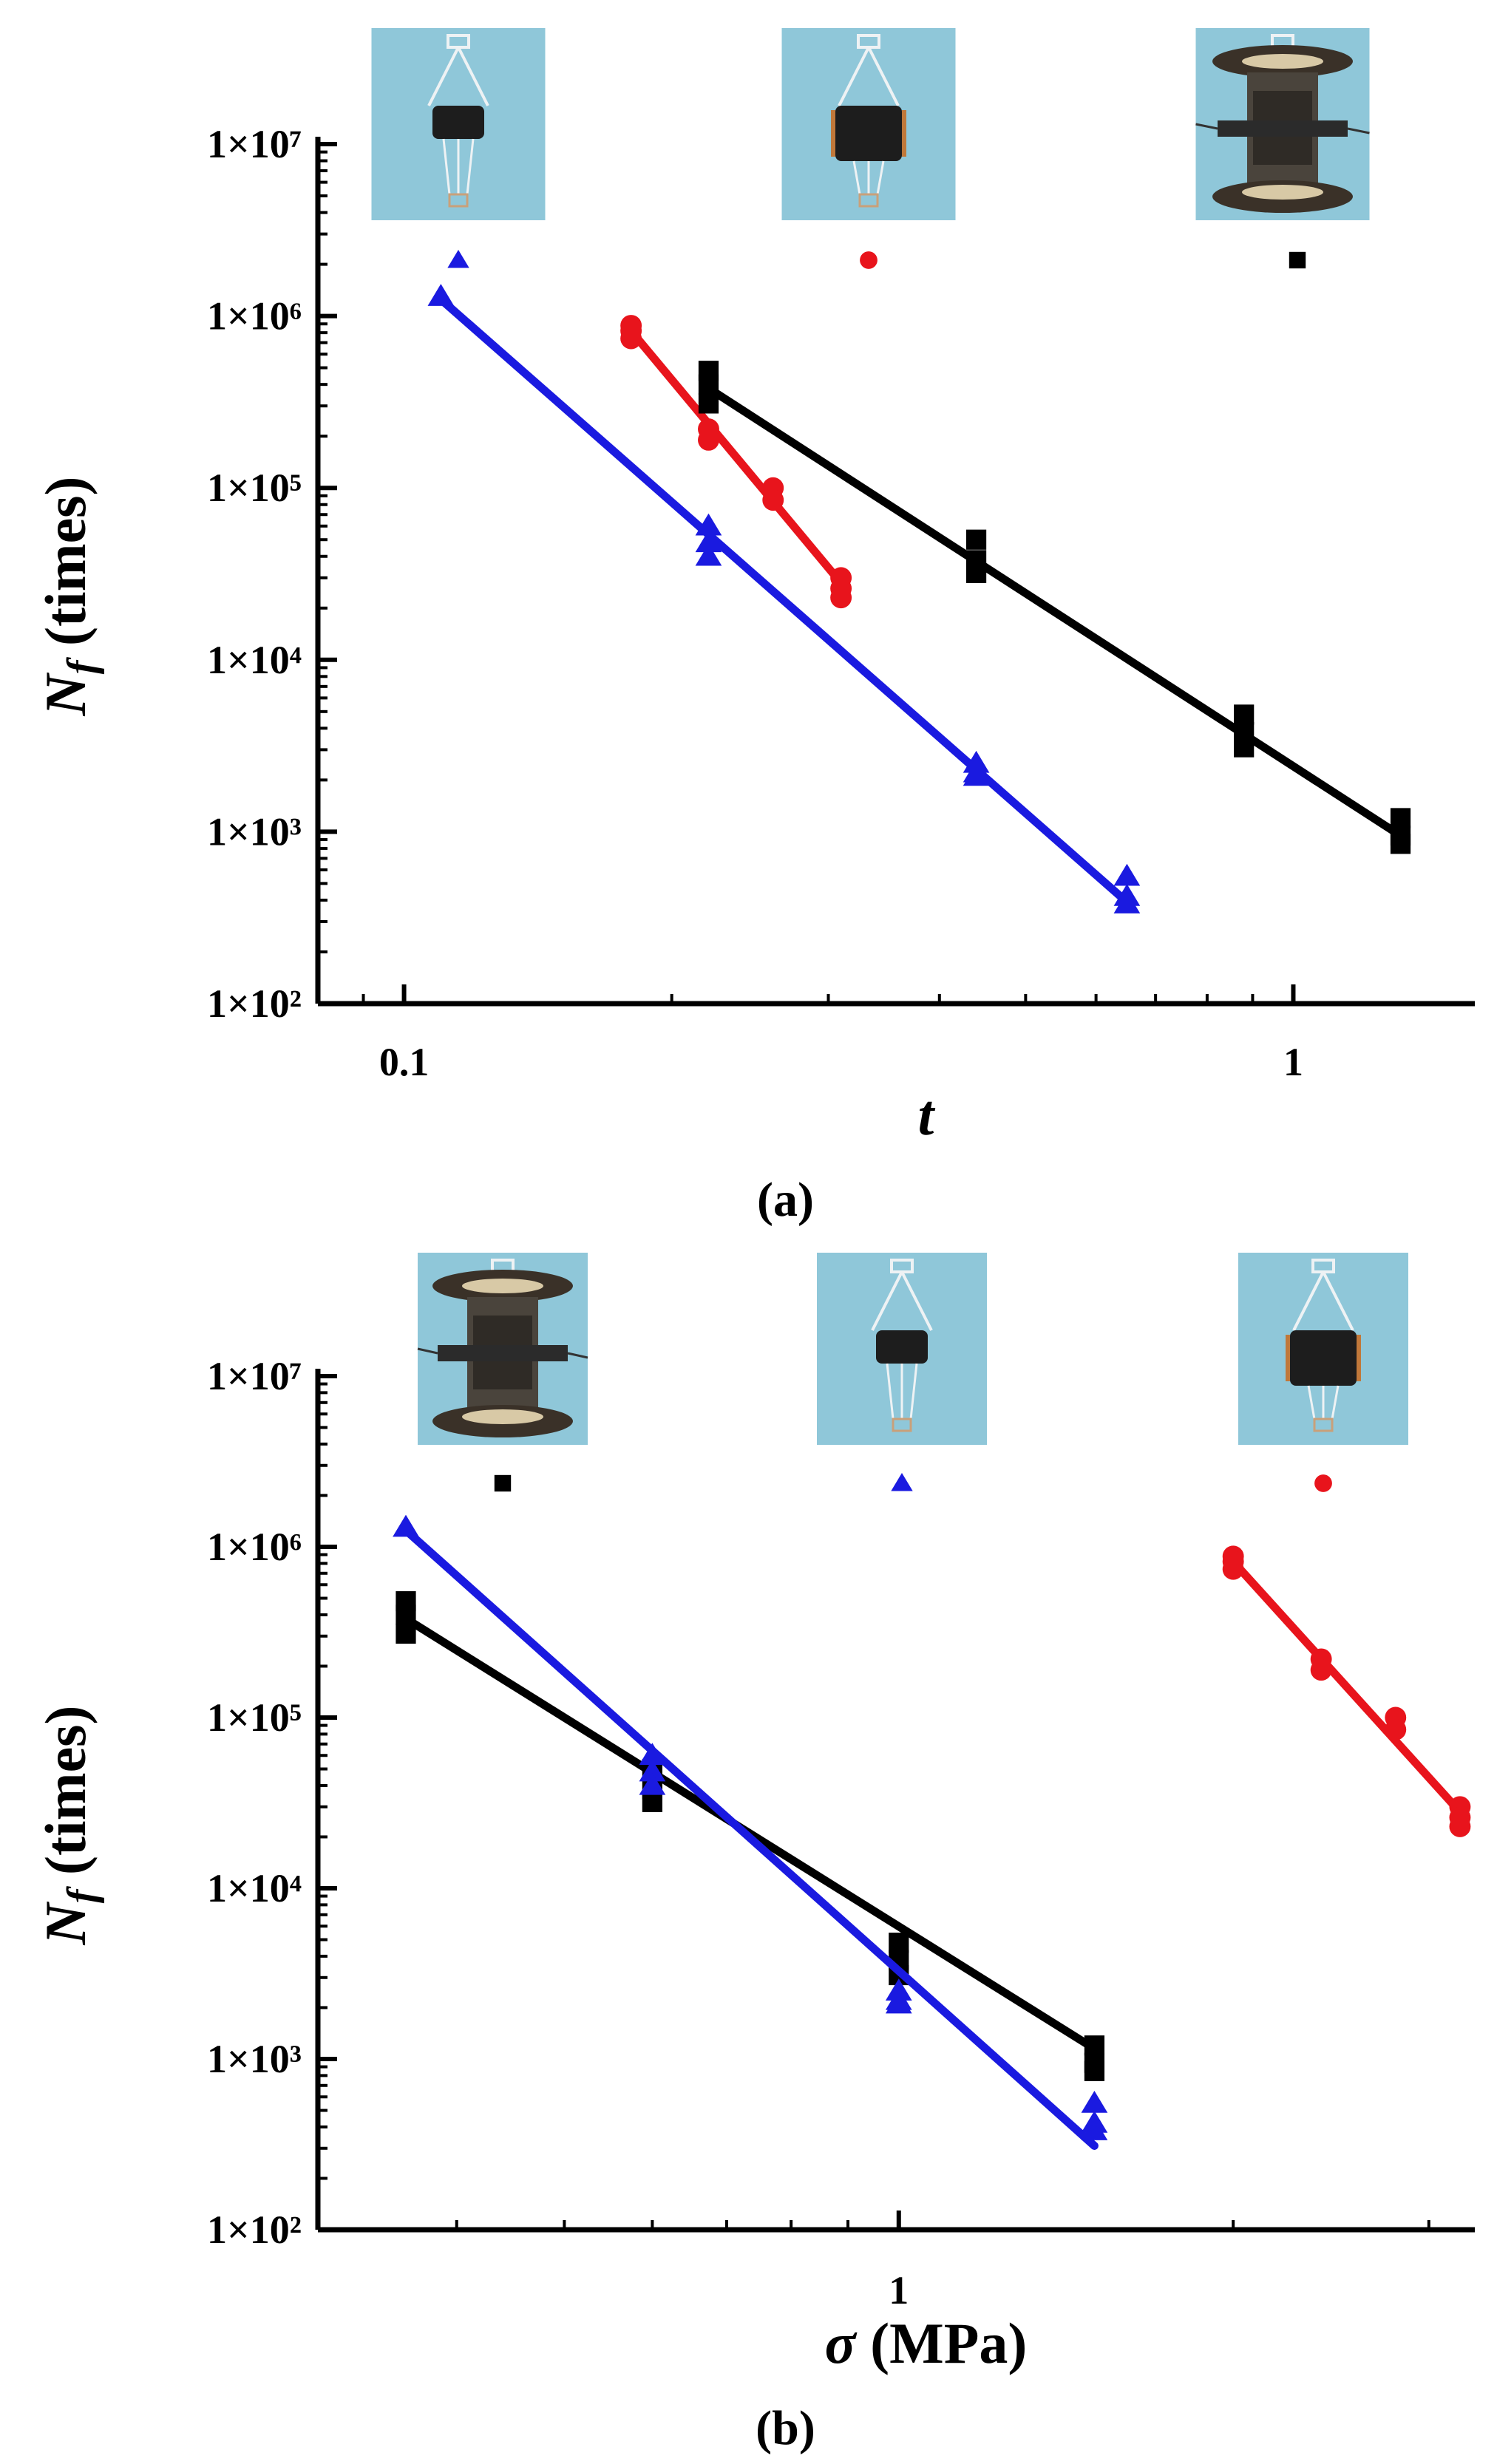 The image size is (1497, 2464). What do you see at coordinates (404, 1062) in the screenshot?
I see `x-tick-label: 0.1` at bounding box center [404, 1062].